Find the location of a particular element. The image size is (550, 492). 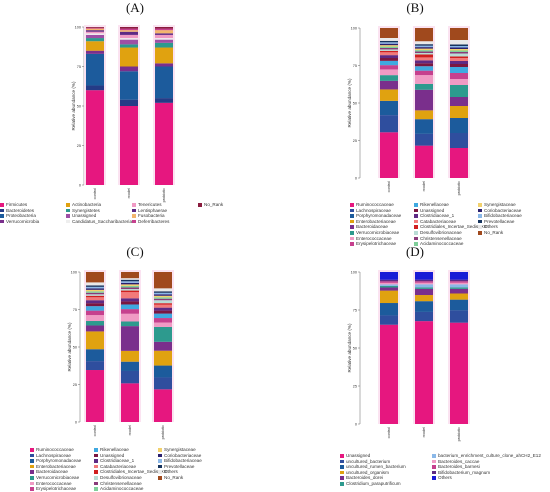

bar-segment-christensenellaceae is located at coordinates (130, 288).